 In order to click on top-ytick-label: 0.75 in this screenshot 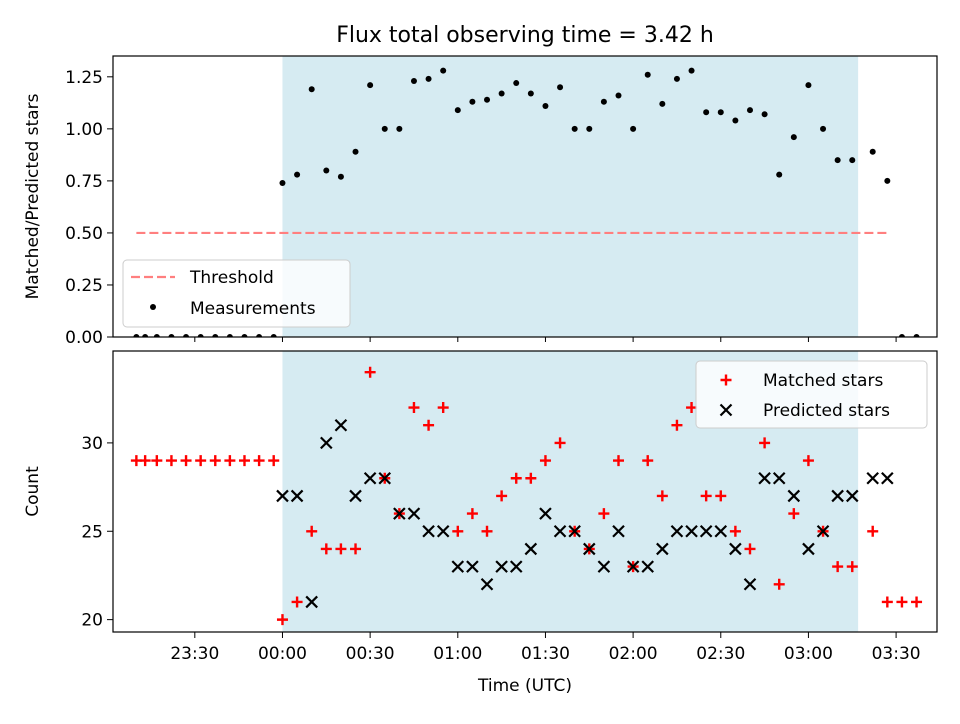, I will do `click(84, 182)`.